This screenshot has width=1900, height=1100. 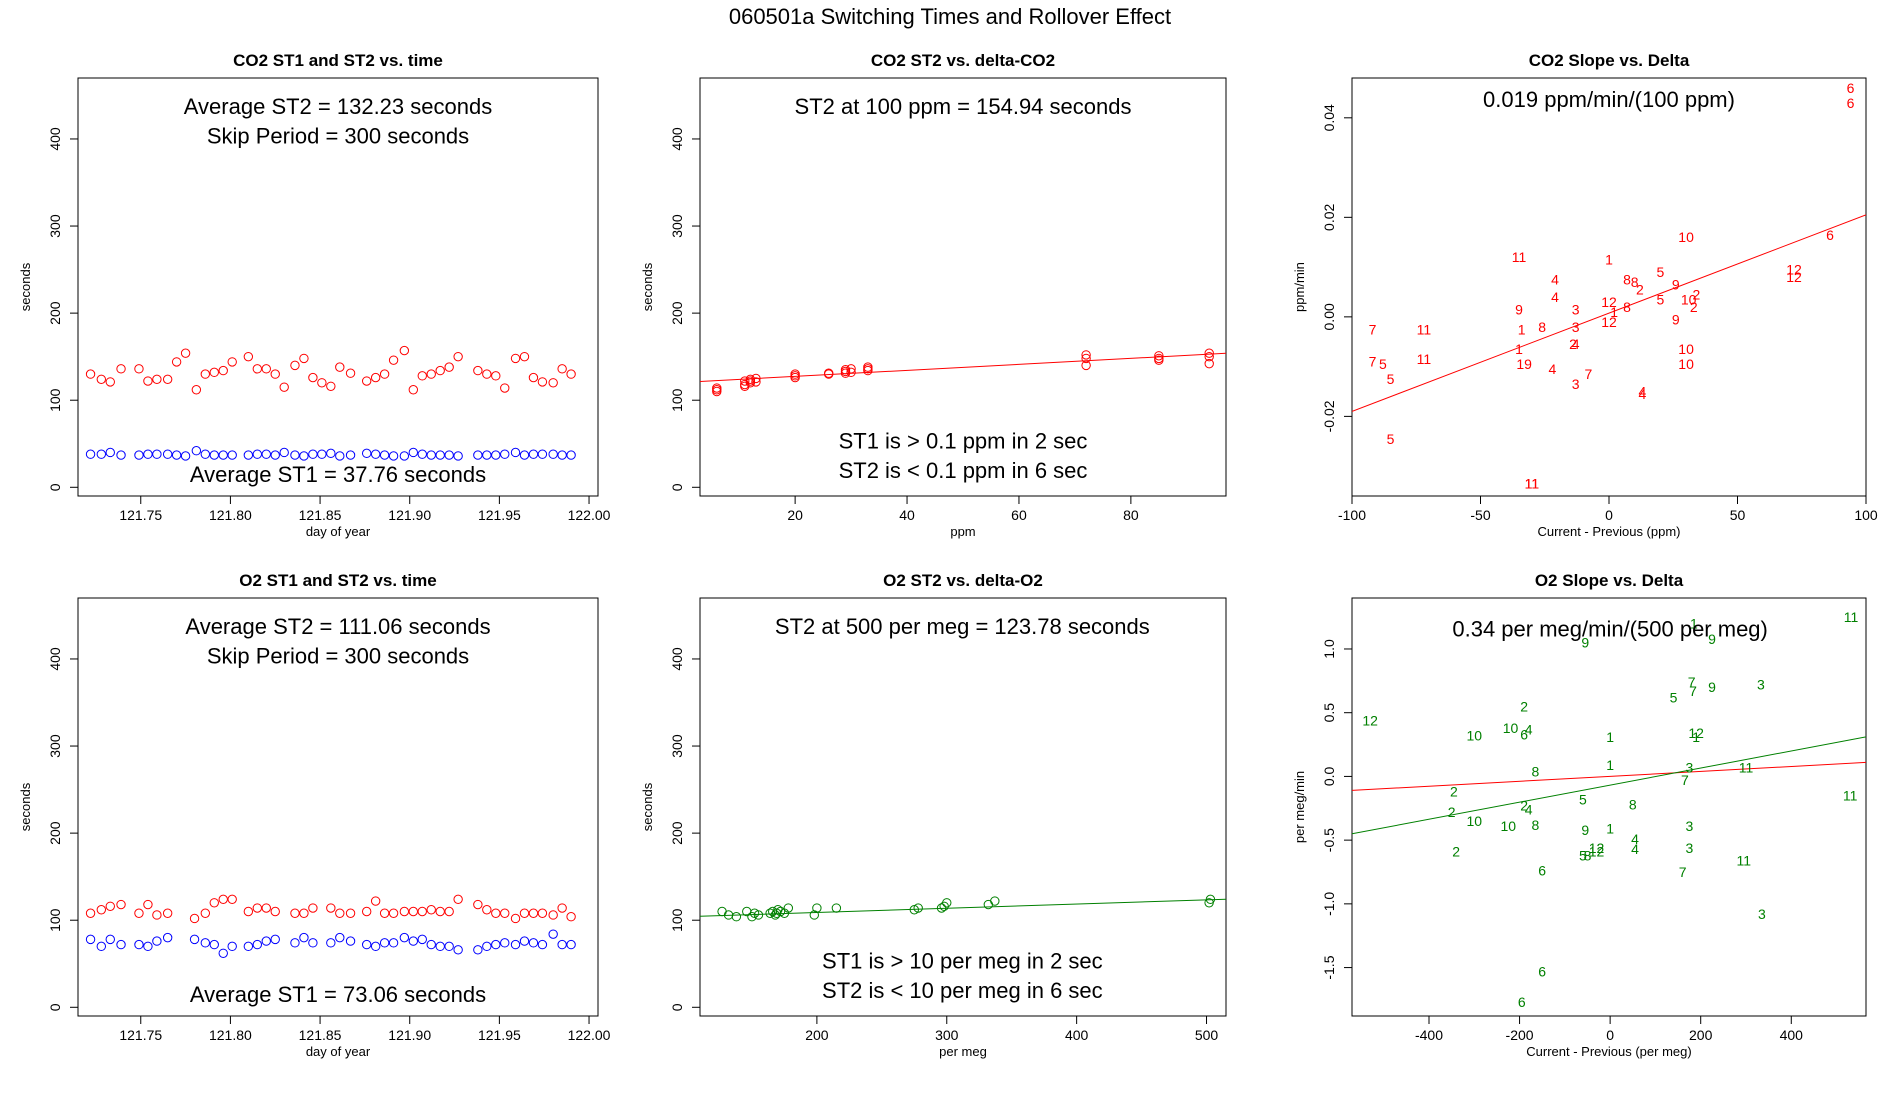 I want to click on x-tick-label: 500, so click(x=1207, y=1035).